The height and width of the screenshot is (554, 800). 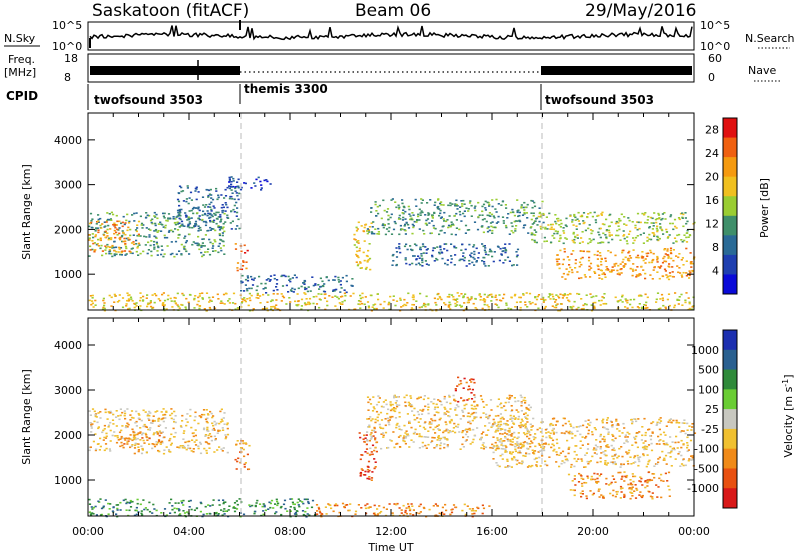 I want to click on y-tick-label: 4000, so click(x=68, y=345).